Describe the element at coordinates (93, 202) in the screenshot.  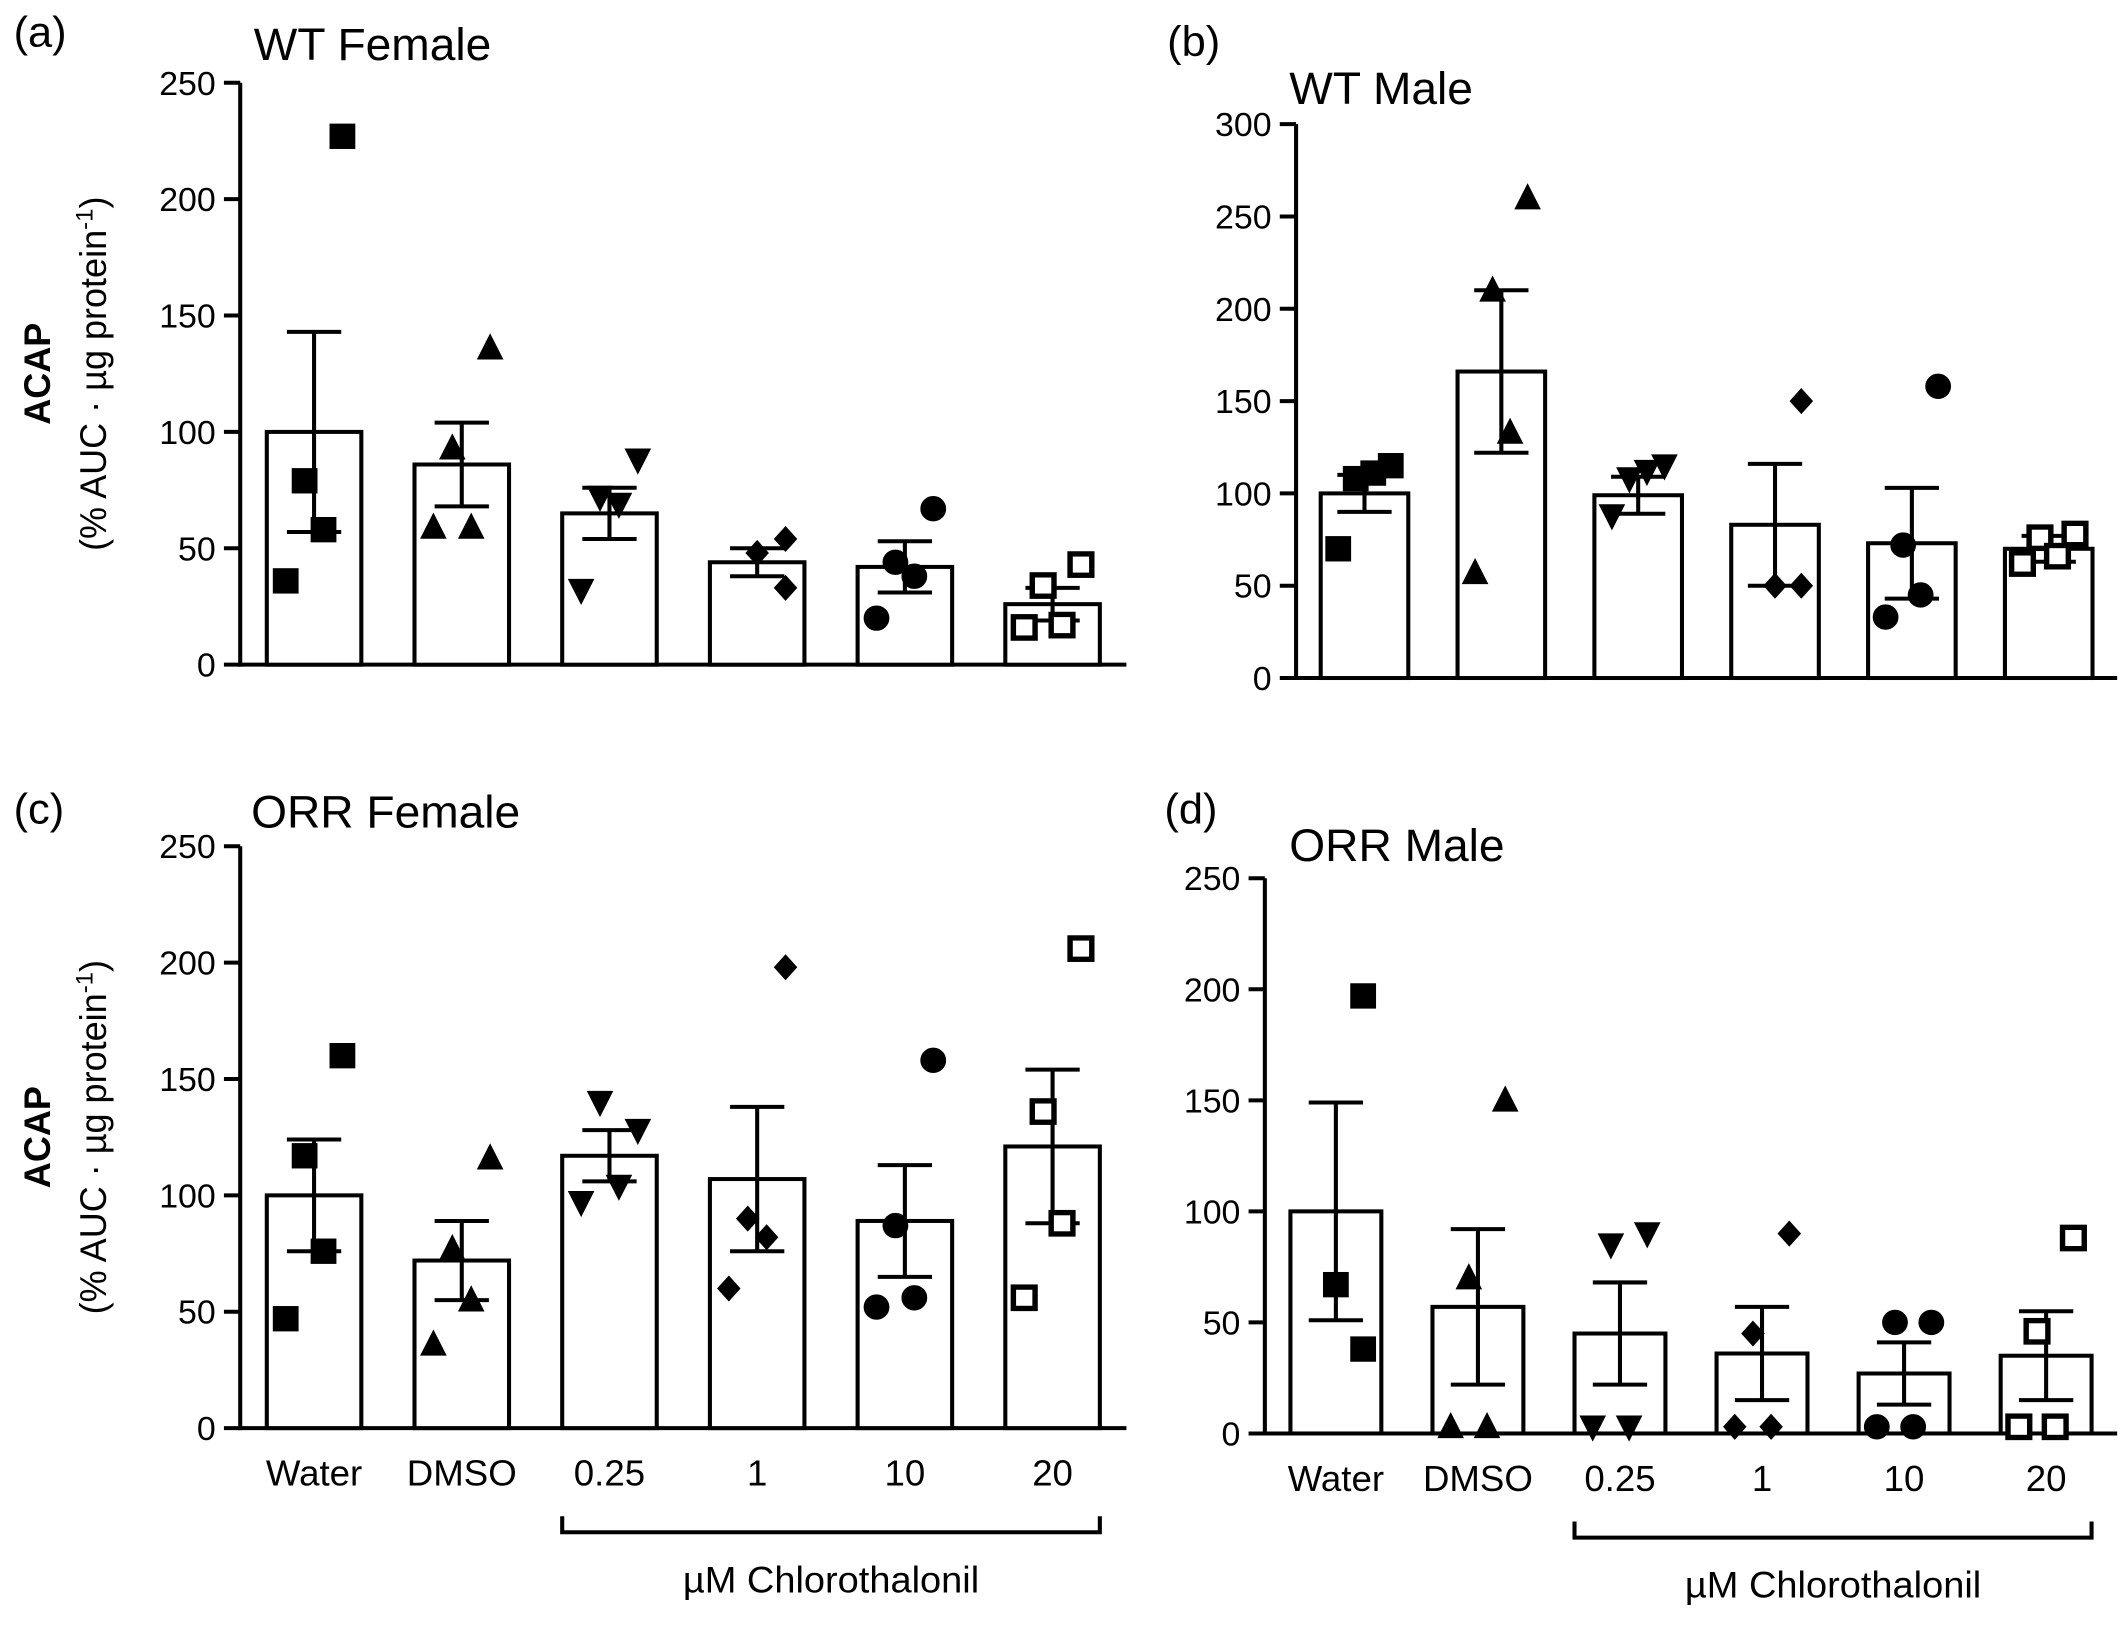
I see `y-axis-units-part: )` at that location.